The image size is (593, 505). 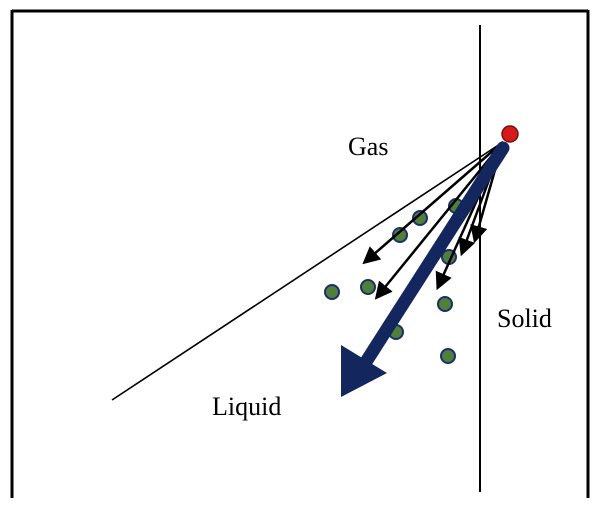 I want to click on molecule-group, so click(x=394, y=281).